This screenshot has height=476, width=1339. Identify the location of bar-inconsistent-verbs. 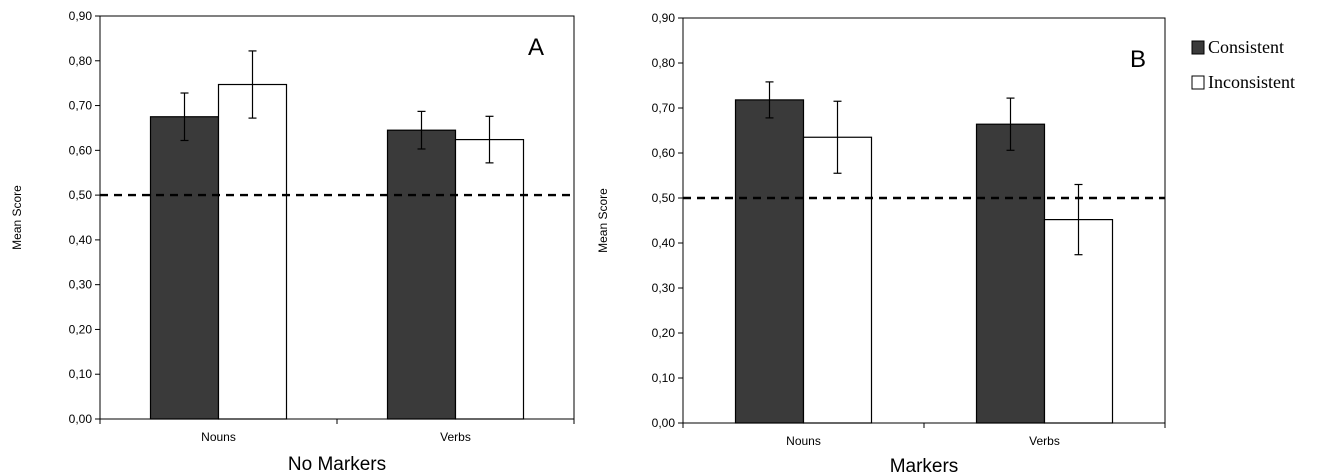
(489, 279).